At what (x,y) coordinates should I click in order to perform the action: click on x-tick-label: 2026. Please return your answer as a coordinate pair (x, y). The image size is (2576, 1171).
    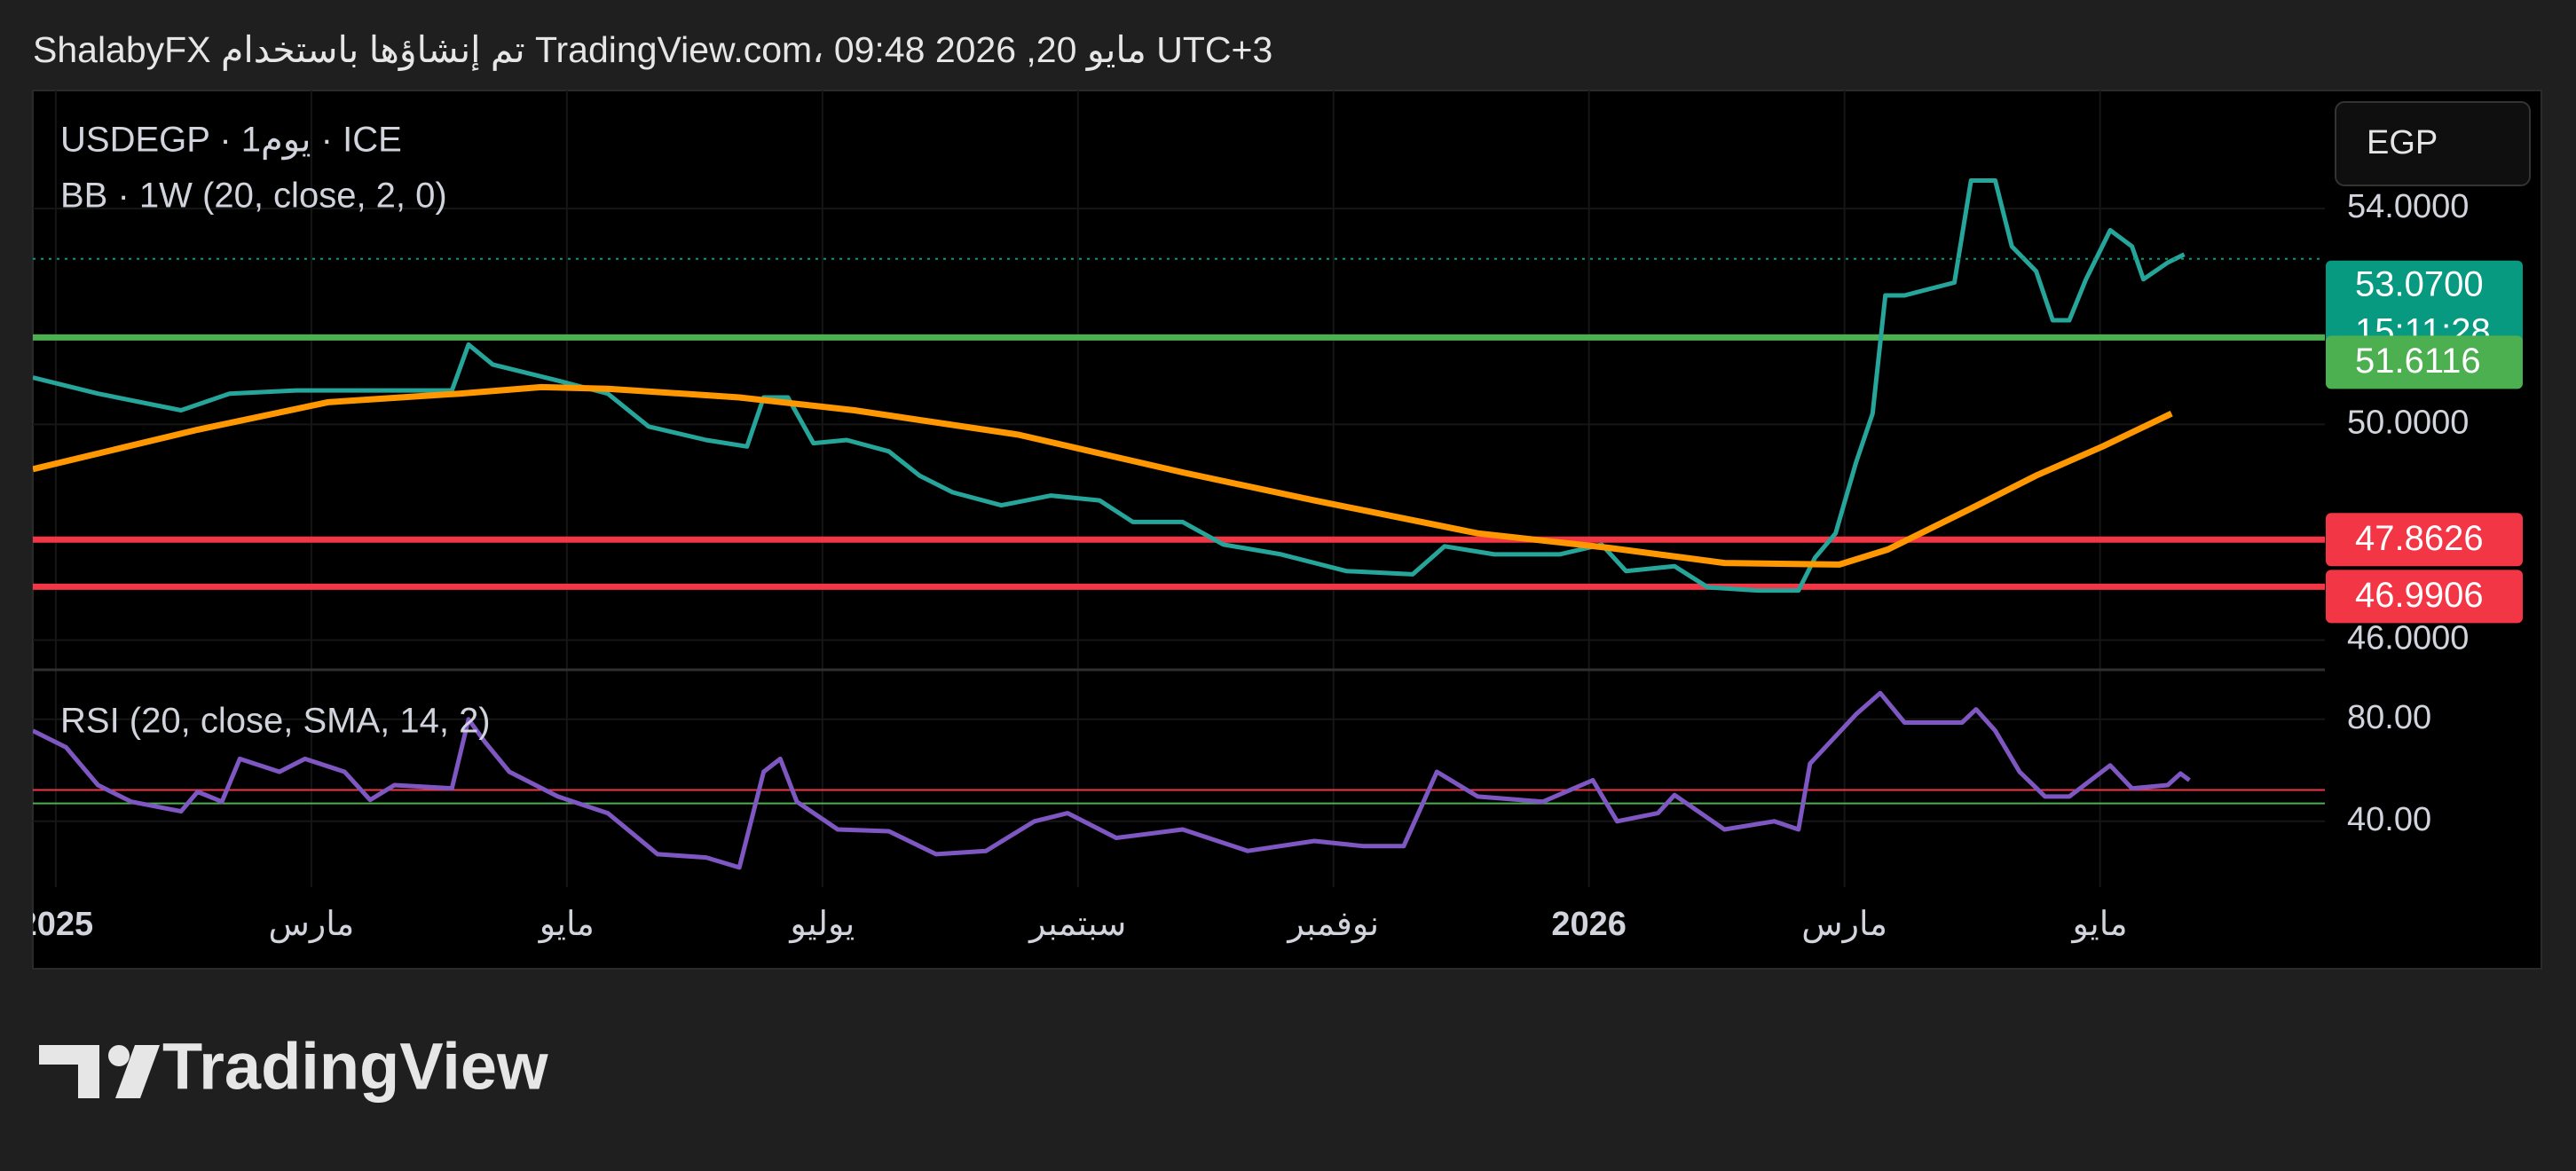
    Looking at the image, I should click on (1589, 925).